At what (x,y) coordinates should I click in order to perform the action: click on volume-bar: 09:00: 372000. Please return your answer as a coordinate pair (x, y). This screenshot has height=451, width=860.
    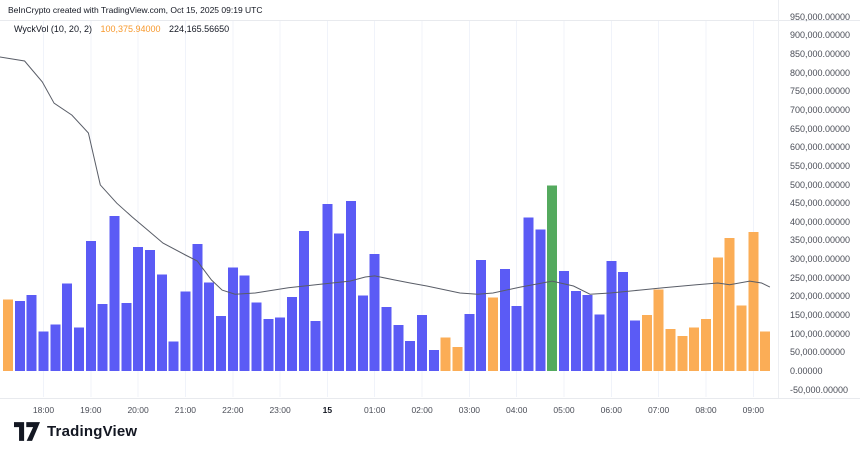
    Looking at the image, I should click on (753, 301).